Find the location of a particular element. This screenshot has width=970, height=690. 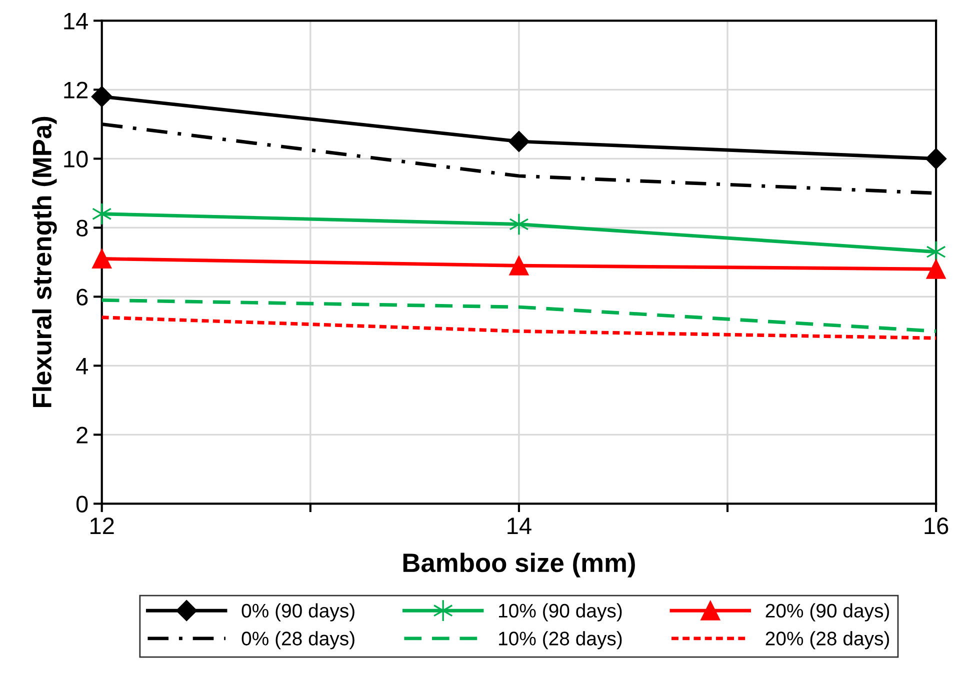

y-tick-label: 8 is located at coordinates (82, 228).